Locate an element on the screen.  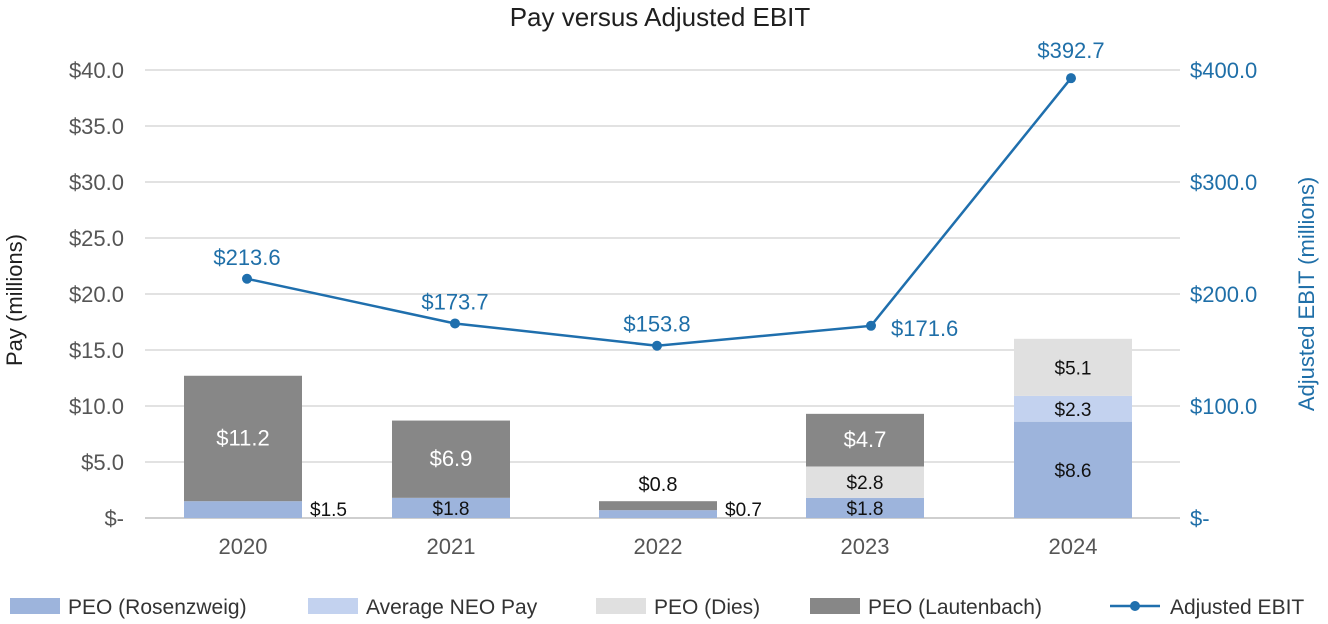
ebit-data-label: $153.8 is located at coordinates (656, 324).